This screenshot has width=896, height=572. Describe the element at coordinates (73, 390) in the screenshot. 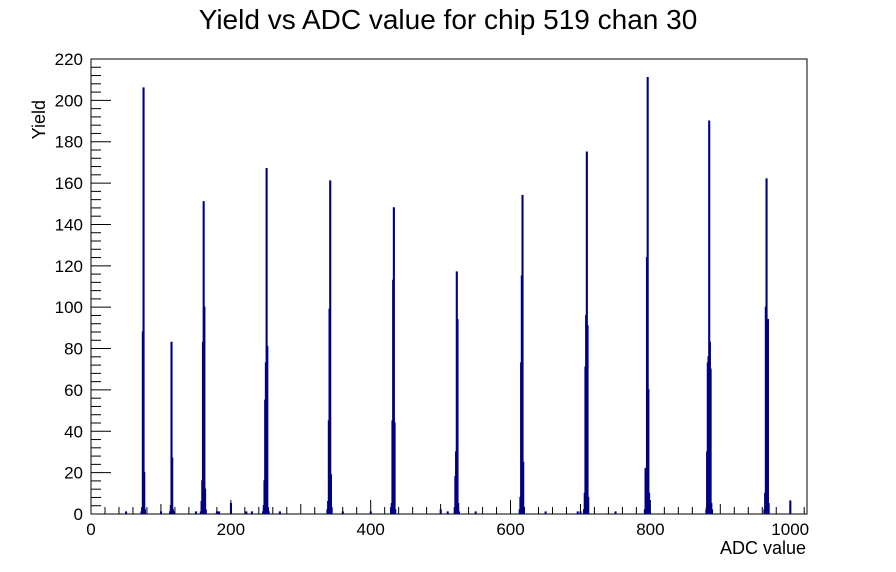

I see `y-tick-label: 60` at that location.